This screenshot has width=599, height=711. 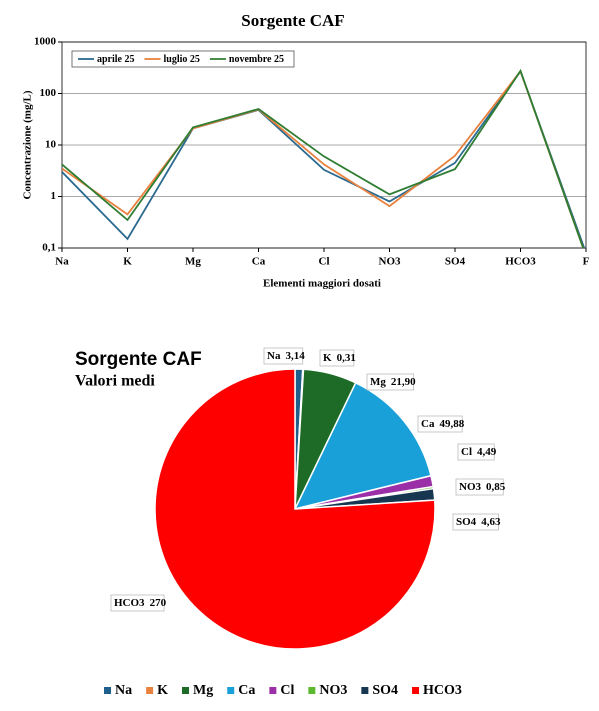 I want to click on data-label: NO3 0,85, so click(x=482, y=487).